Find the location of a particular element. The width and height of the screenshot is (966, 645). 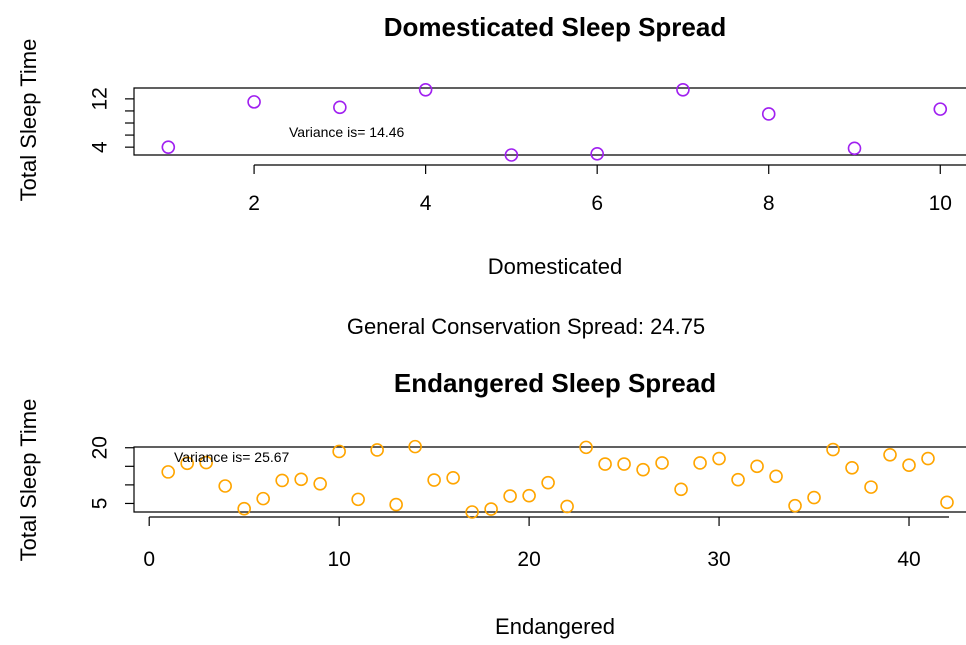

x-tick-label: 2 is located at coordinates (254, 203).